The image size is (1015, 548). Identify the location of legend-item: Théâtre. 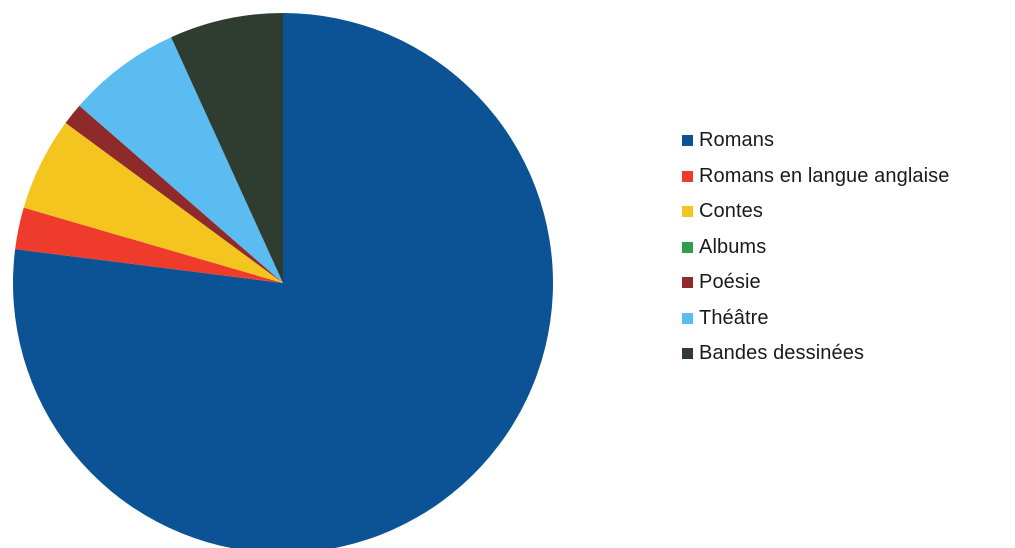
(815, 319).